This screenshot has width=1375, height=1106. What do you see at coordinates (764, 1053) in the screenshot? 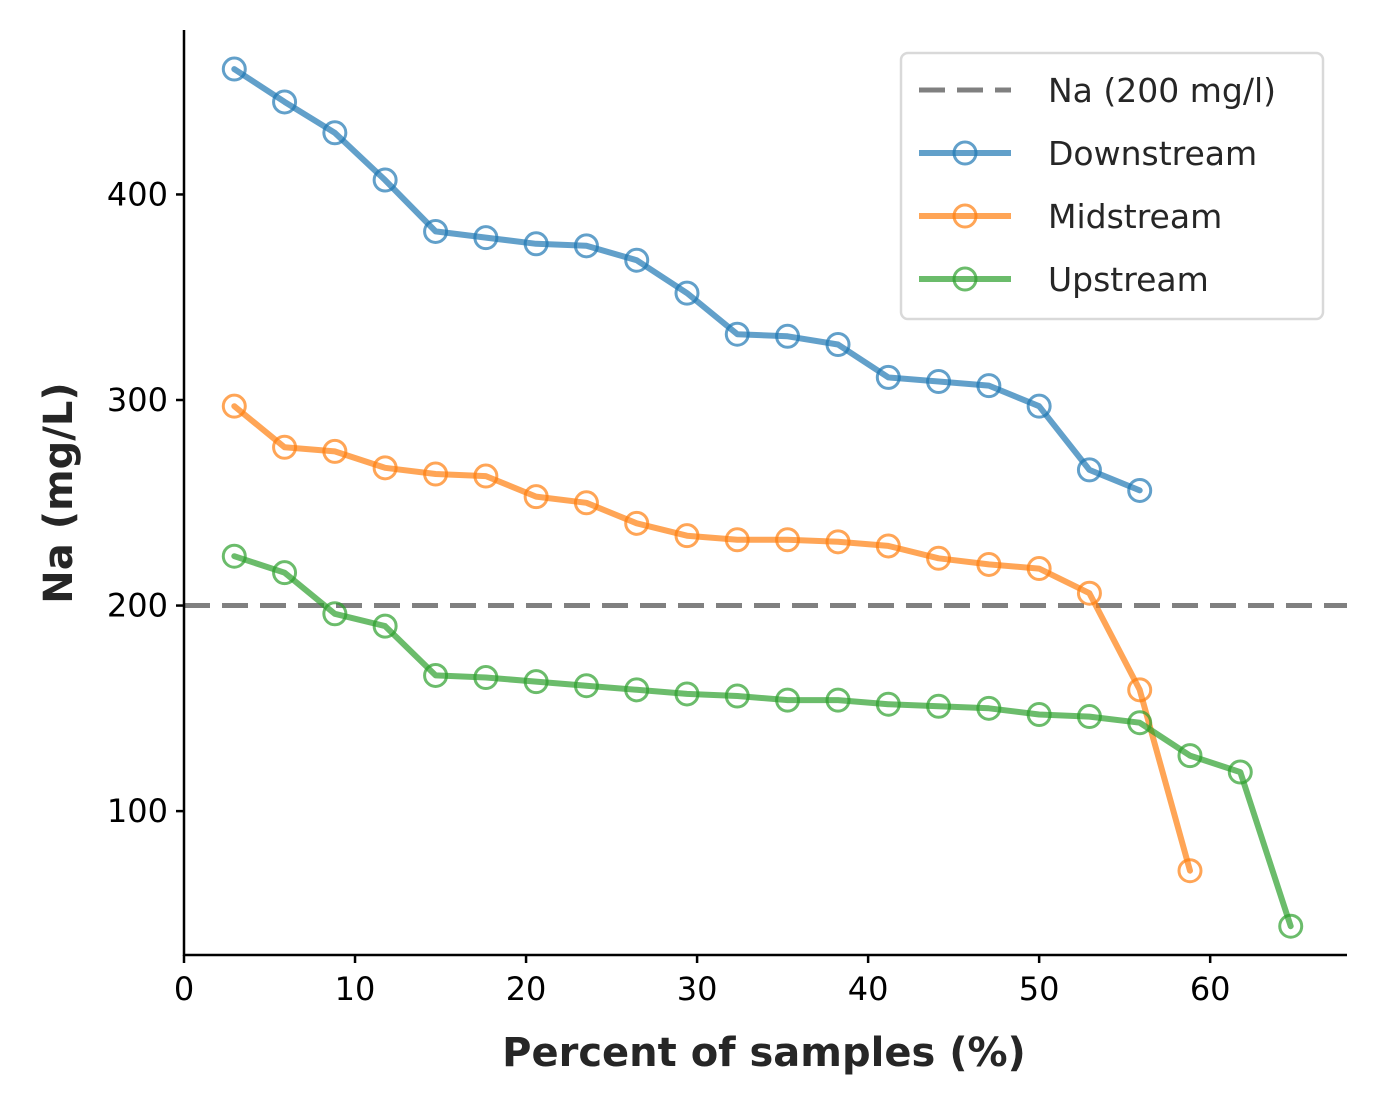
I see `x-axis-title: Percent of samples (%)` at bounding box center [764, 1053].